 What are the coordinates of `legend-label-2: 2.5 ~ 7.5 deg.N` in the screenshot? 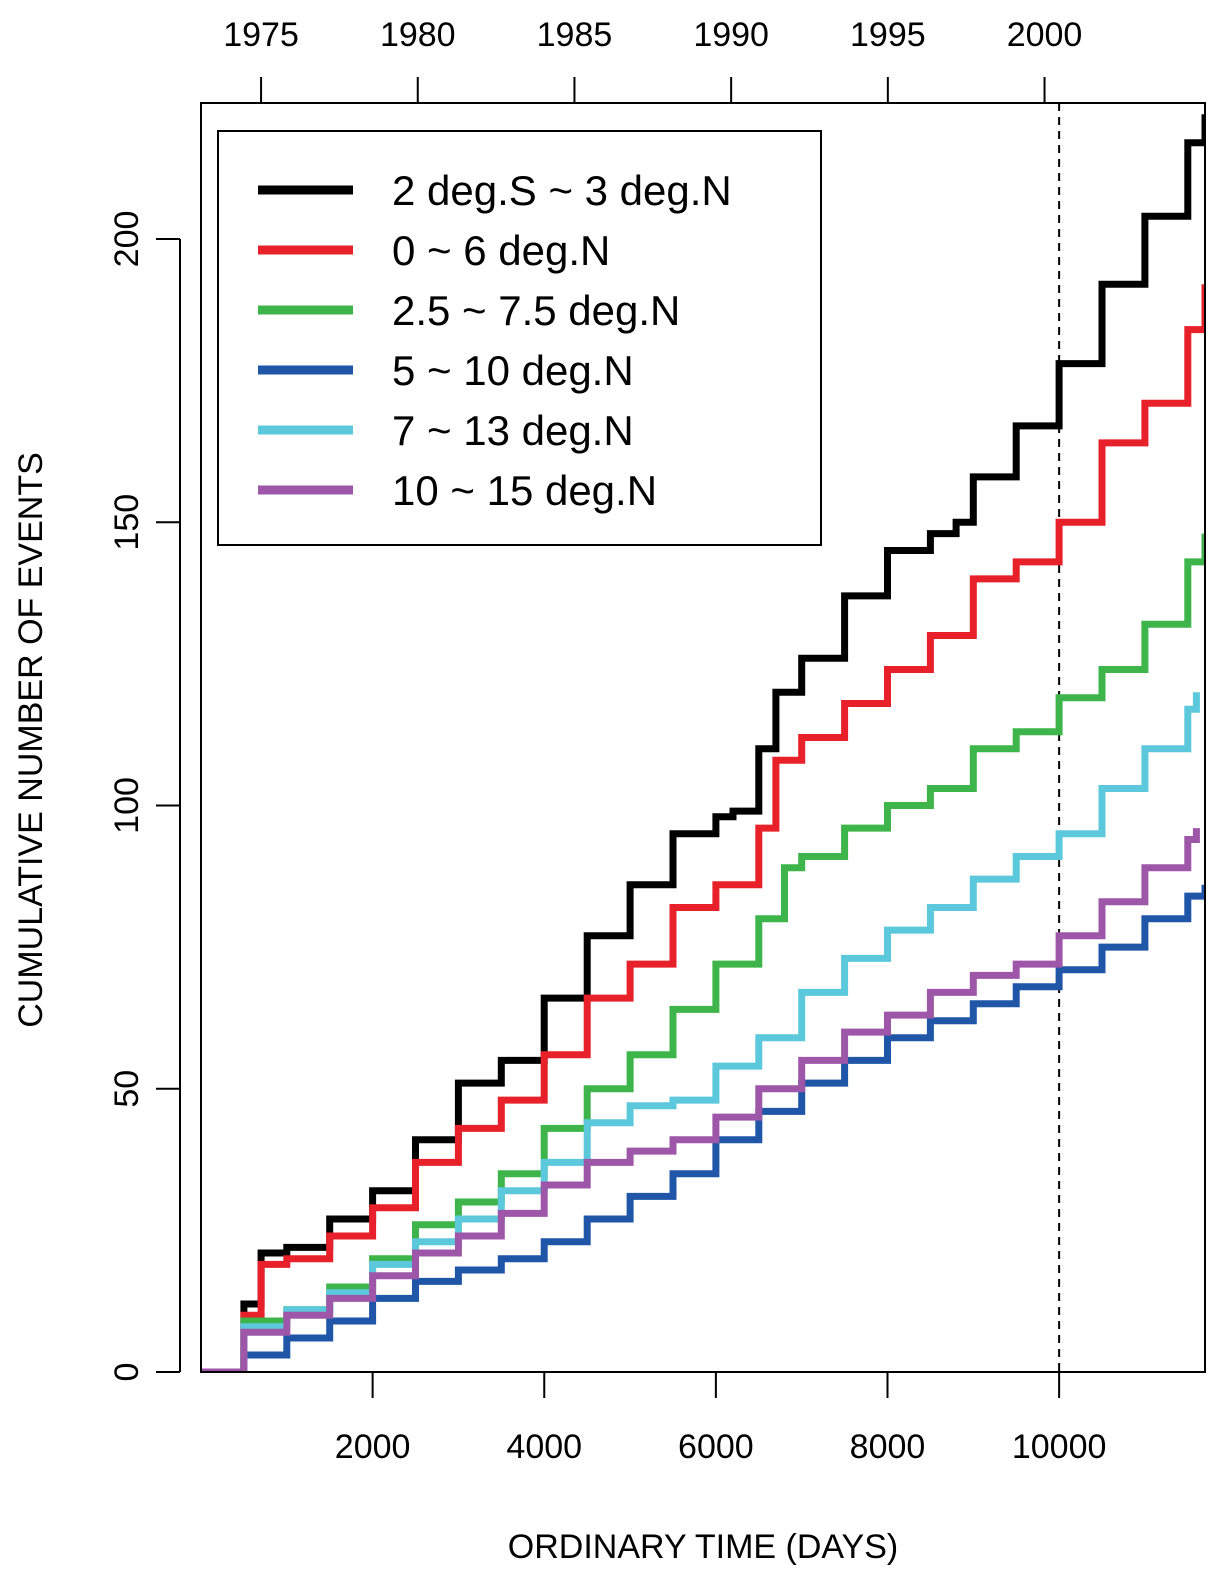 It's located at (536, 310).